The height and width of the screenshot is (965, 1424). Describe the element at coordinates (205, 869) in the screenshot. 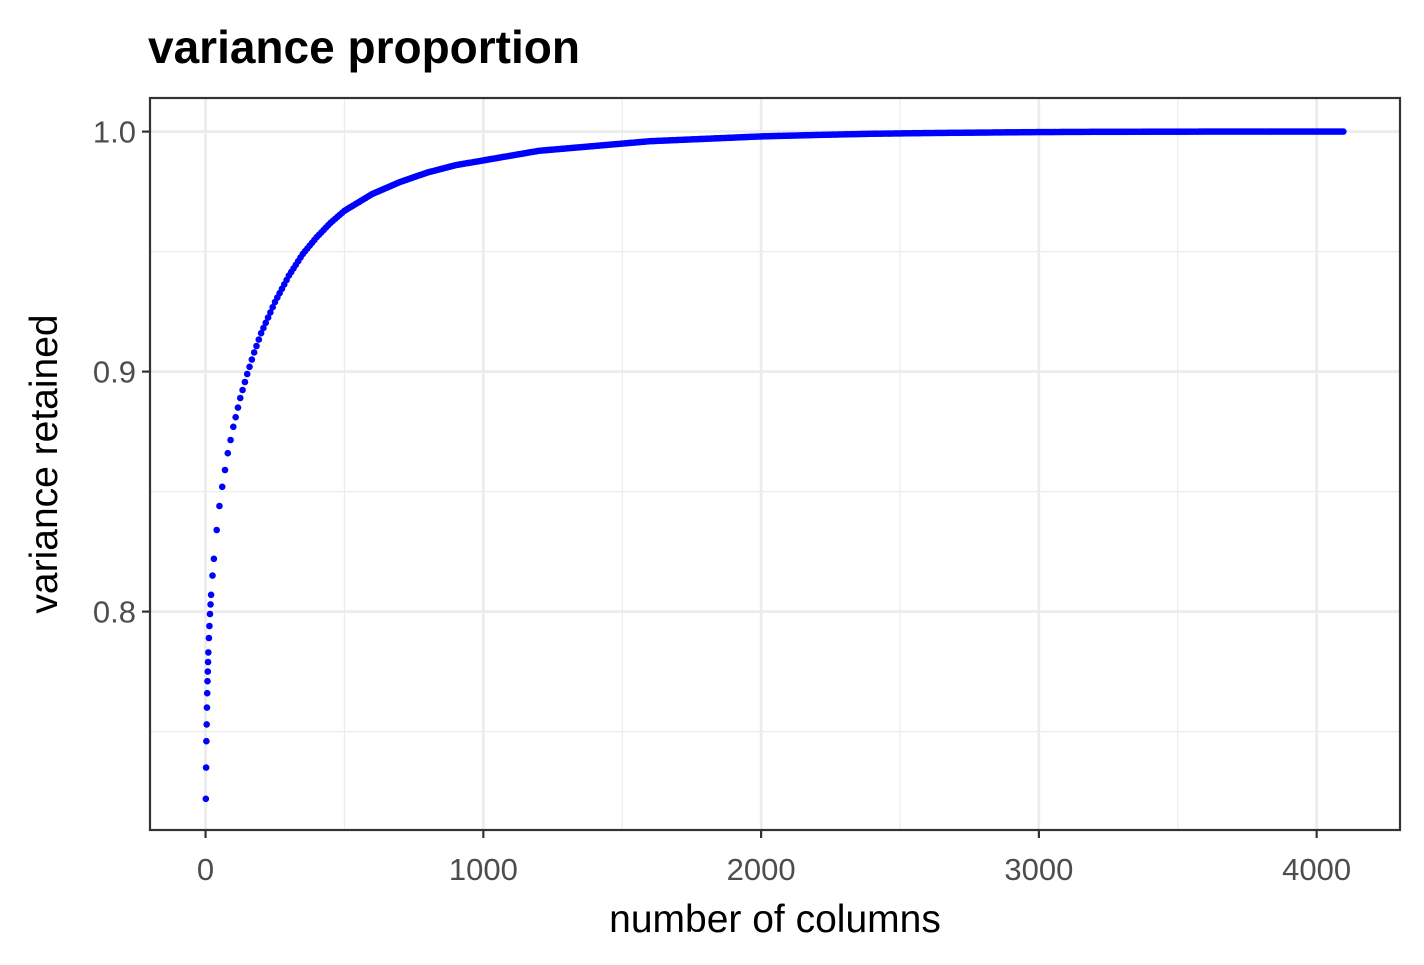

I see `x-tick-label: 0` at that location.